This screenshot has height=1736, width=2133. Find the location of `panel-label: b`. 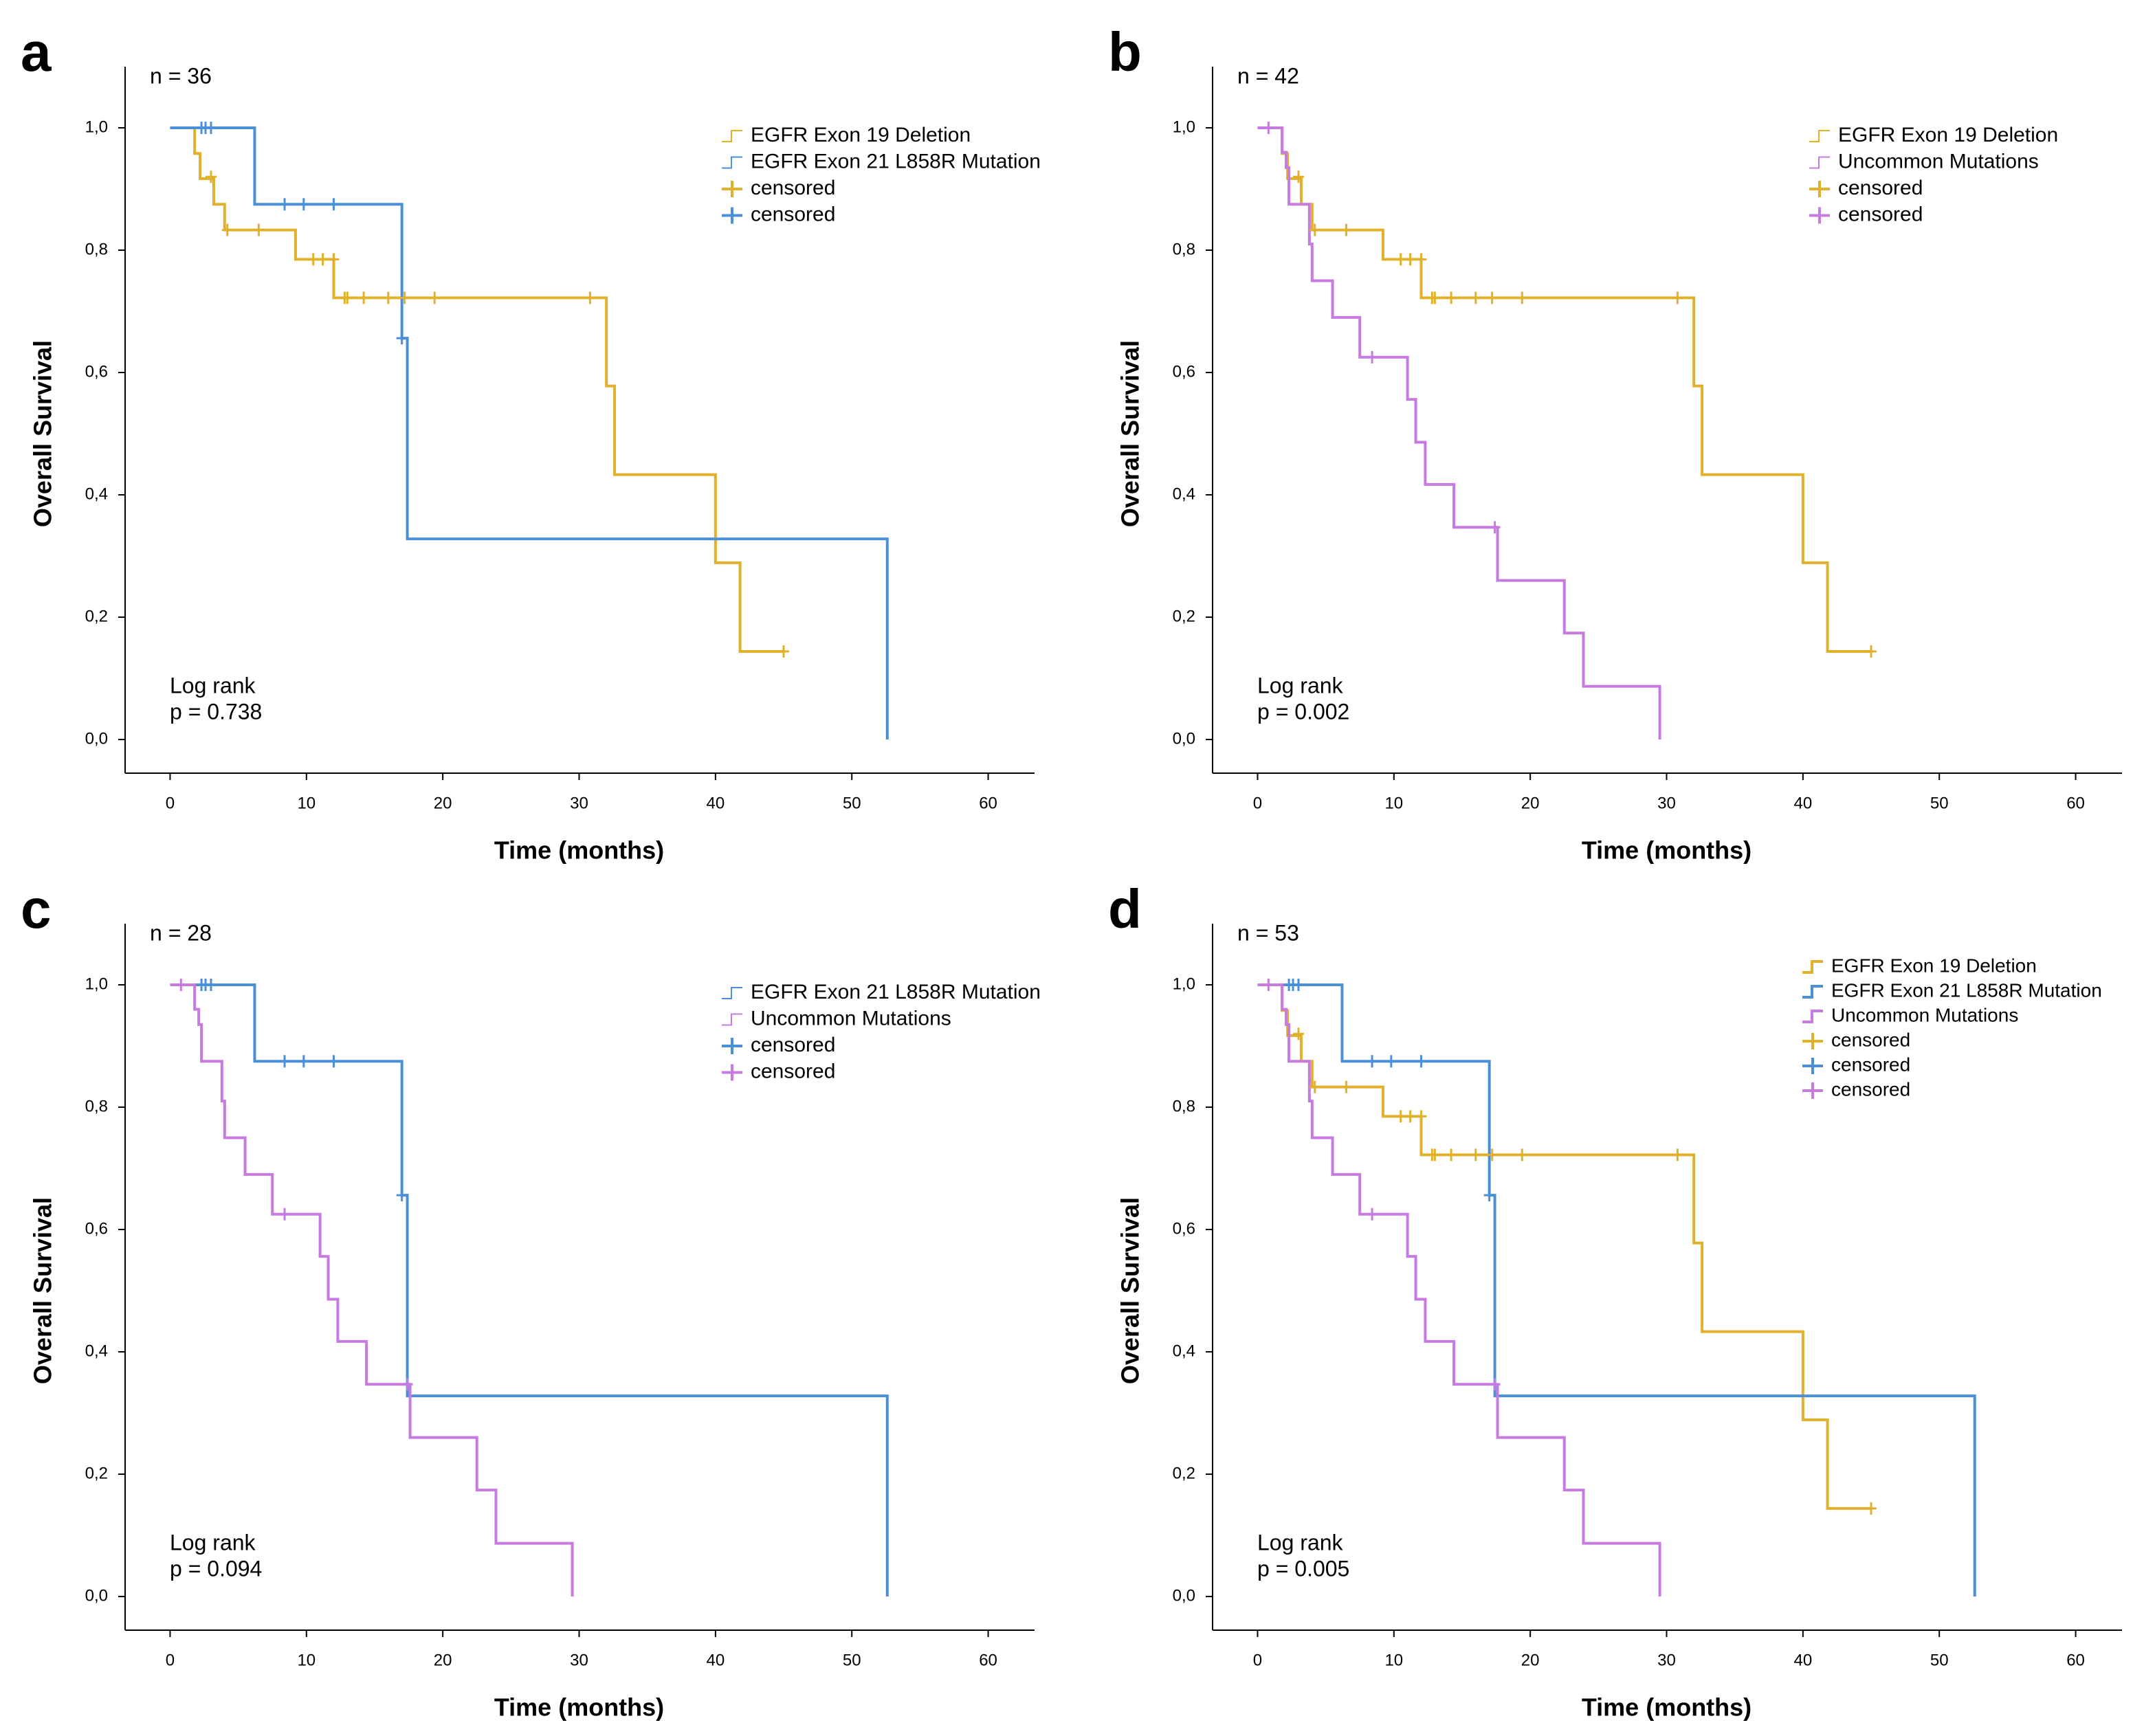

panel-label: b is located at coordinates (1125, 51).